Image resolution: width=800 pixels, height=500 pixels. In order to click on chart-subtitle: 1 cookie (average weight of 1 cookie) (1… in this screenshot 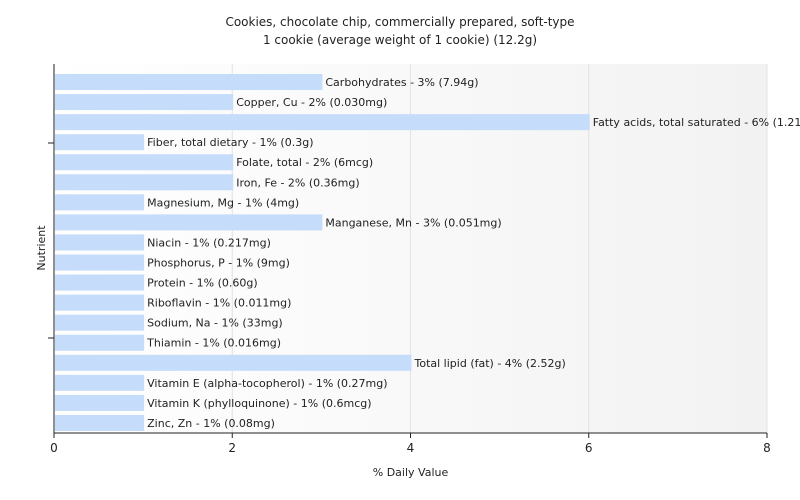, I will do `click(400, 40)`.